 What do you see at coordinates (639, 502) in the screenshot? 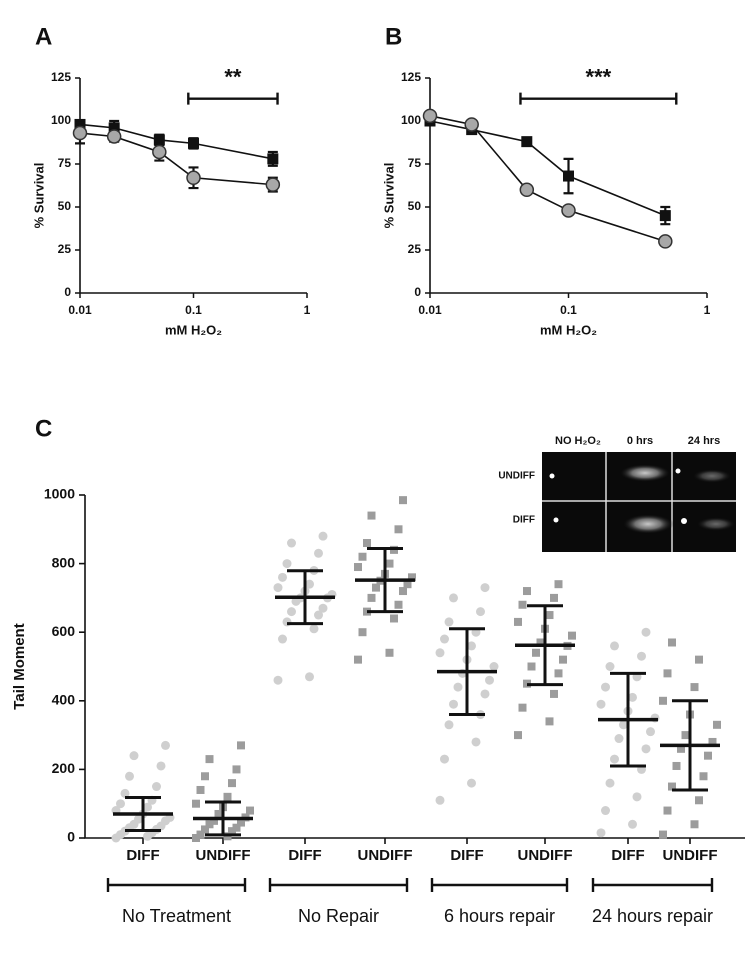
I see `inset-image` at bounding box center [639, 502].